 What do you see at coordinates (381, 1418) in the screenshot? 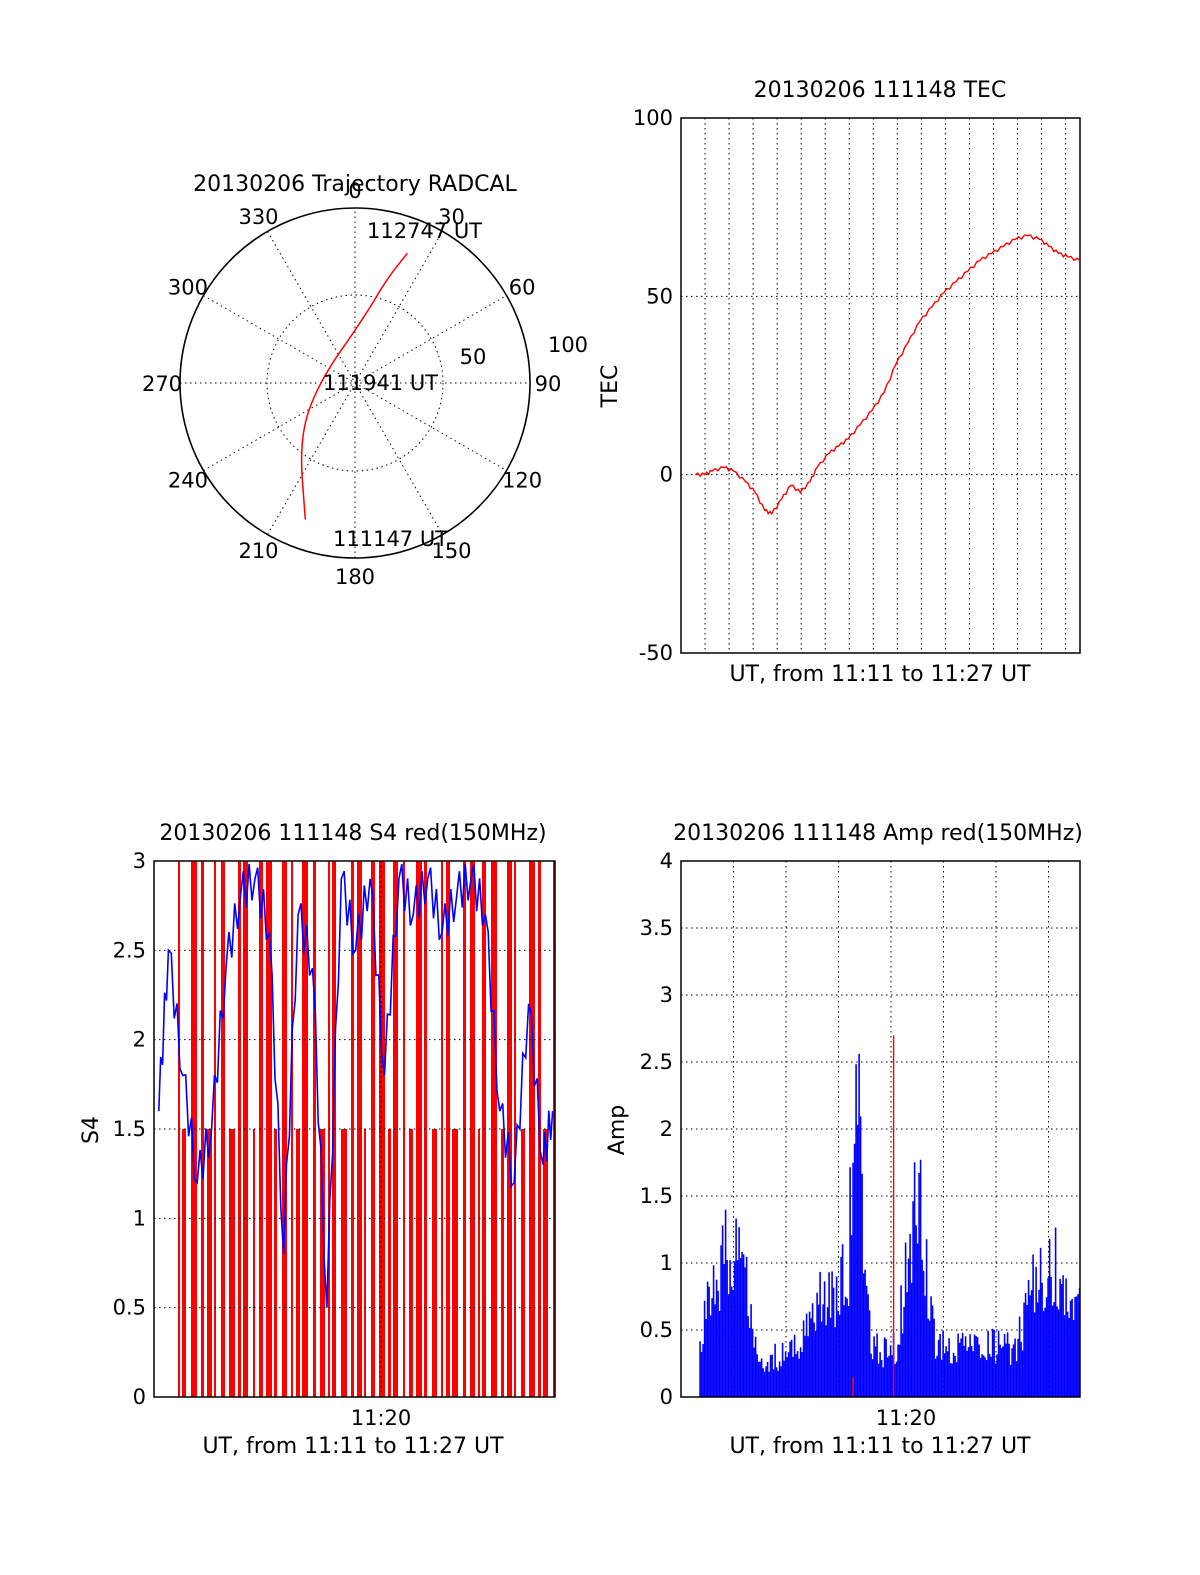
I see `s4-x-tick-label: 11:20` at bounding box center [381, 1418].